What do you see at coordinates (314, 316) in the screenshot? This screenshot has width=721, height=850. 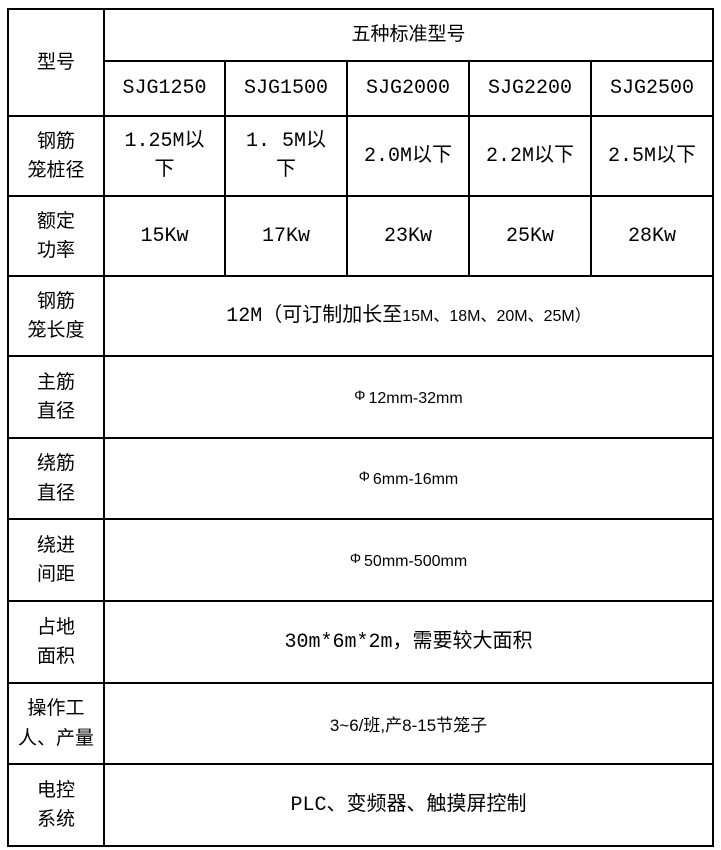 I see `value-text: 12M（可订制加长至` at bounding box center [314, 316].